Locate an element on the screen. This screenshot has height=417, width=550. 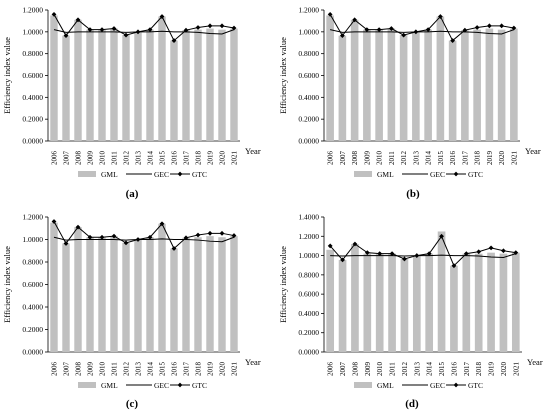
x-tick-label: 2018 is located at coordinates (478, 158).